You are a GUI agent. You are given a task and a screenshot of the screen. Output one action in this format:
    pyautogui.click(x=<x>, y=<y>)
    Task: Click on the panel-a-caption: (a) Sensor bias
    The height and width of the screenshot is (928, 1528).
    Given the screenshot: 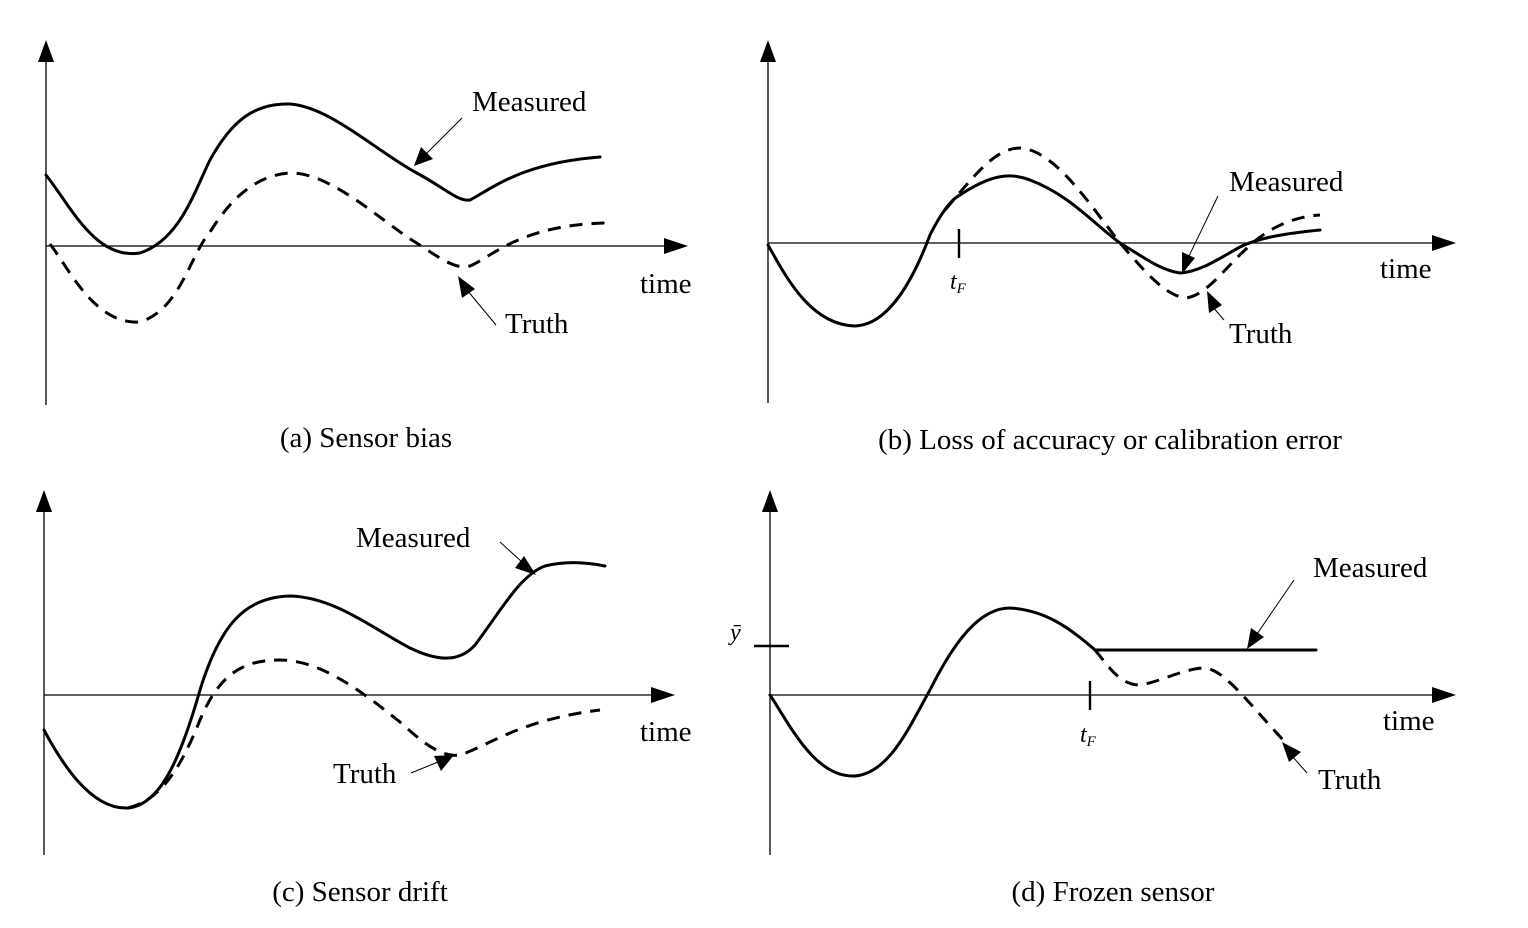 What is the action you would take?
    pyautogui.click(x=366, y=438)
    